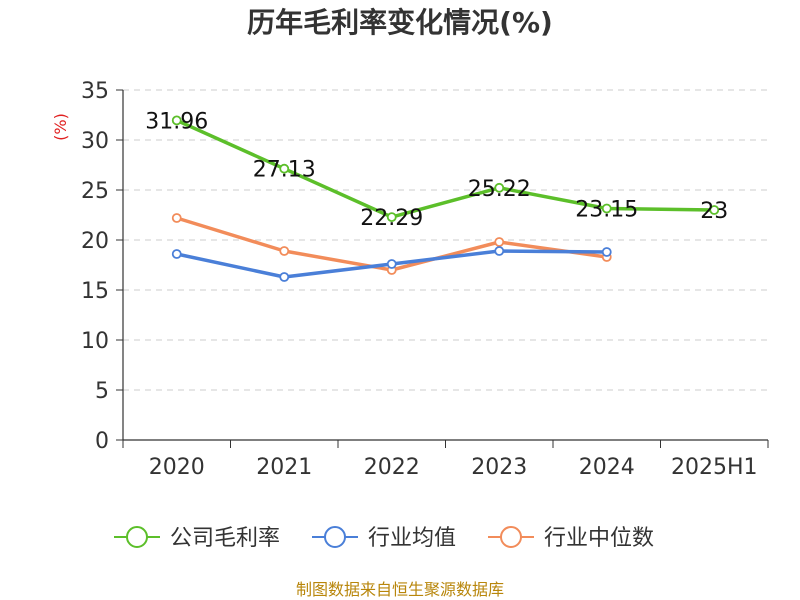 This screenshot has width=800, height=600. I want to click on legend: 公司毛利率 行业均值 行业中位数, so click(384, 538).